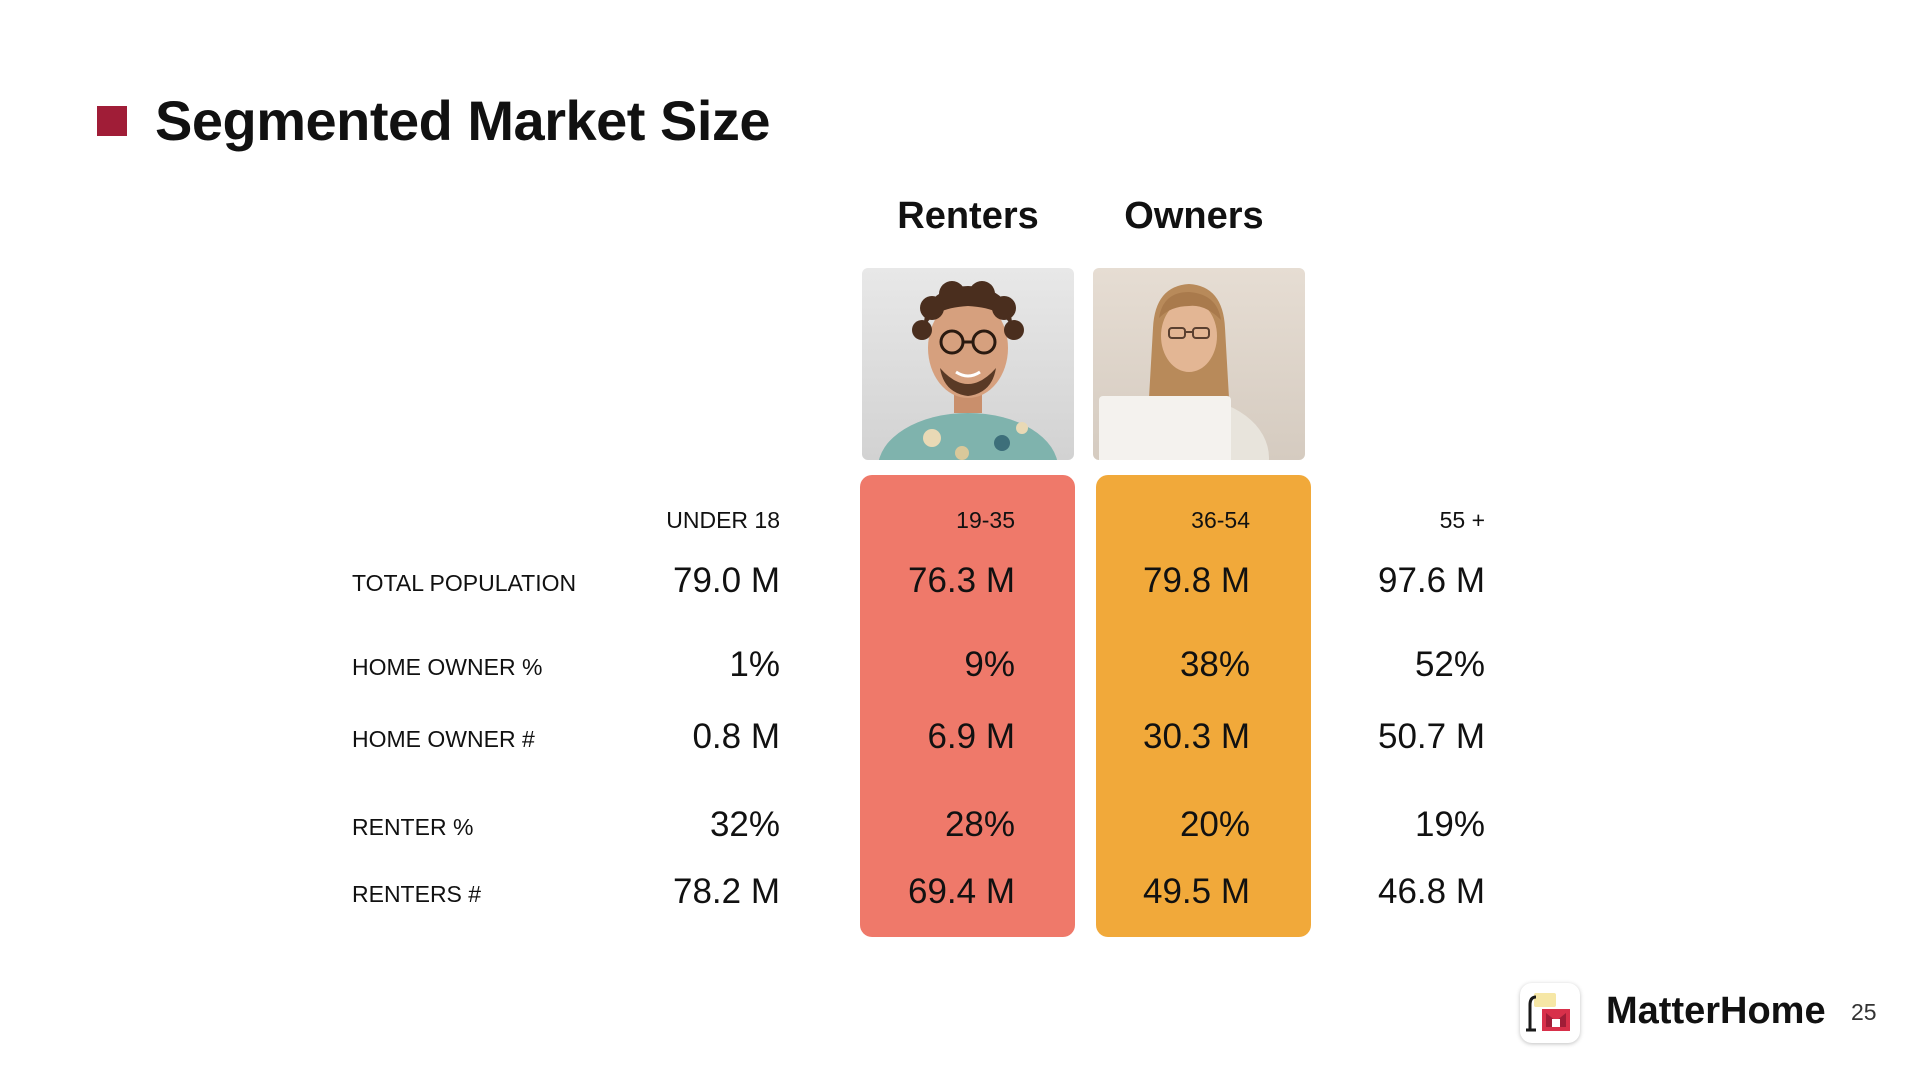  What do you see at coordinates (1214, 664) in the screenshot?
I see `table-cell: 38%` at bounding box center [1214, 664].